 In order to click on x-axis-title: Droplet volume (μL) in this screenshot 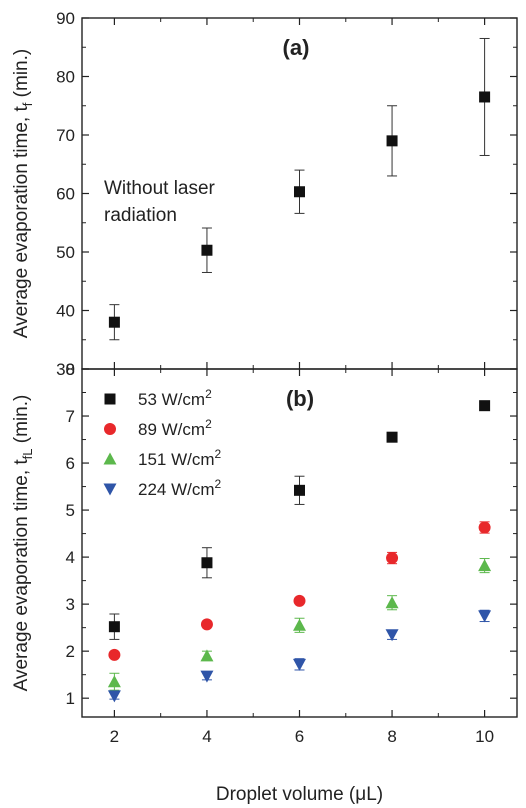, I will do `click(299, 794)`.